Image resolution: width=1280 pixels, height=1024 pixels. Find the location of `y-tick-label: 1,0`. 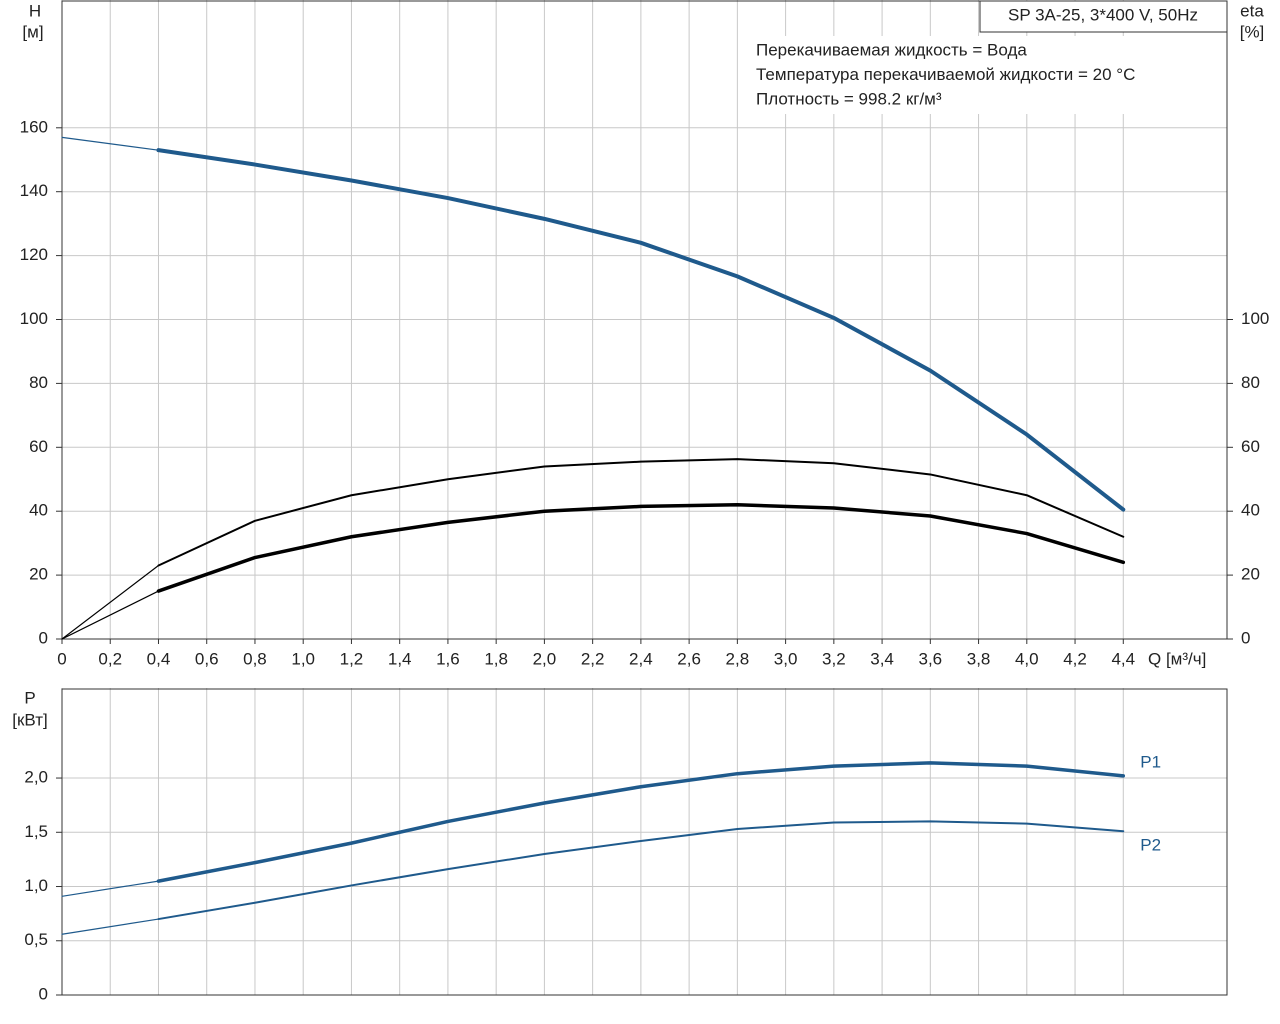

y-tick-label: 1,0 is located at coordinates (36, 885).